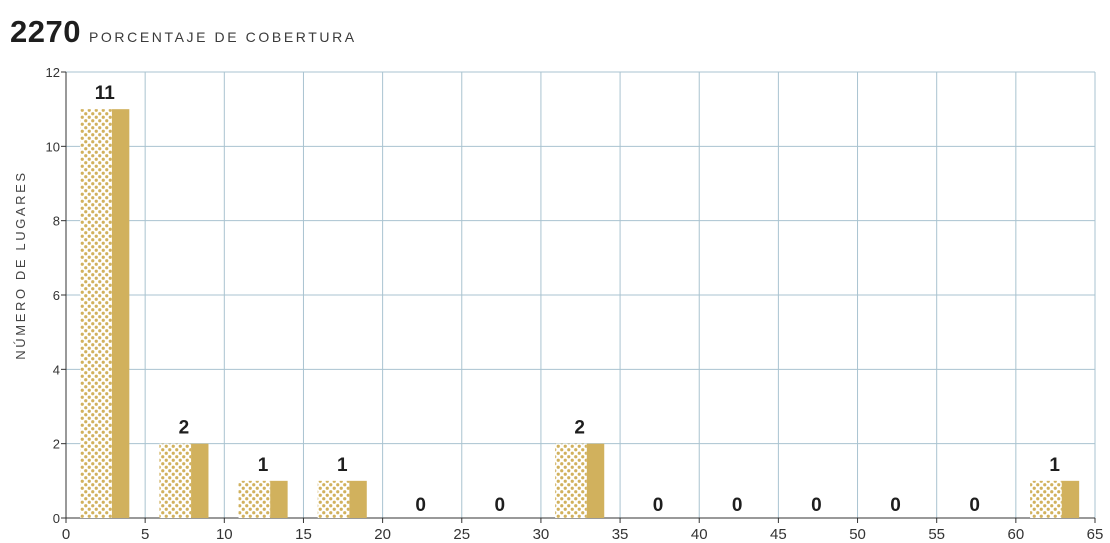  I want to click on x-tick-label: 40, so click(699, 534).